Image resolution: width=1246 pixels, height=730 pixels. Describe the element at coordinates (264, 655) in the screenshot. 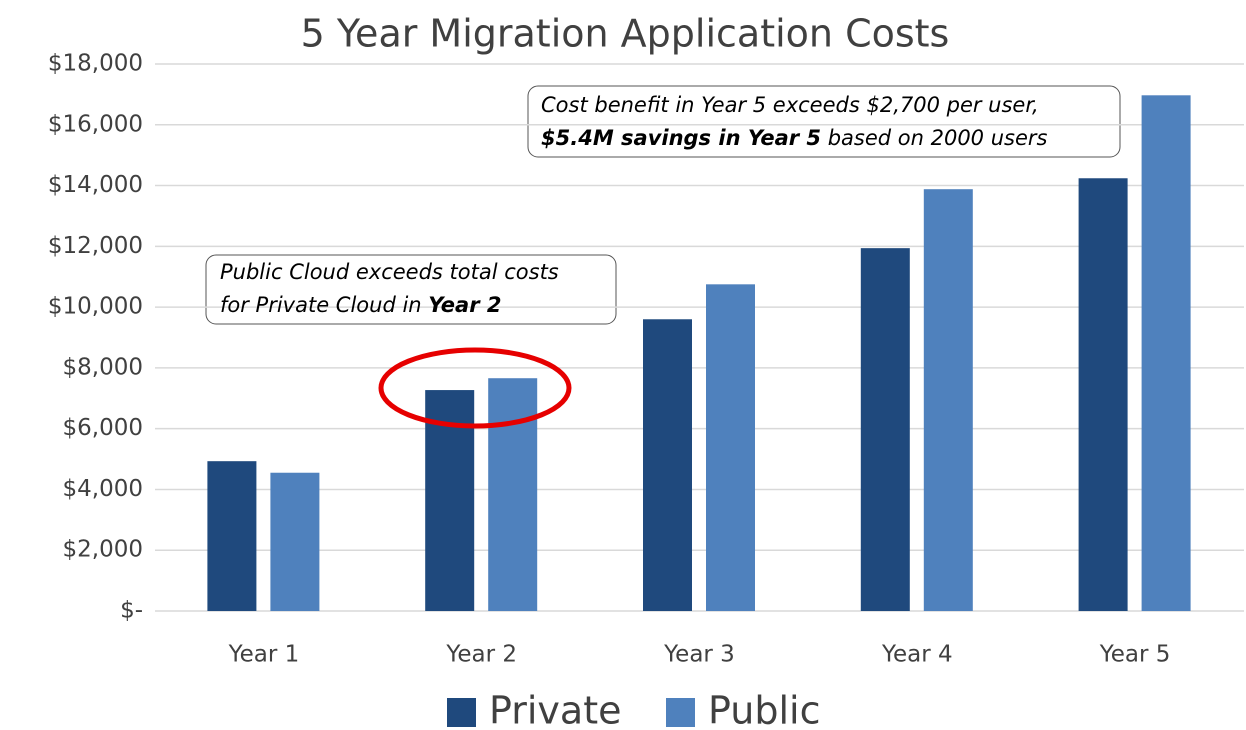

I see `x-tick-label: Year 1` at that location.